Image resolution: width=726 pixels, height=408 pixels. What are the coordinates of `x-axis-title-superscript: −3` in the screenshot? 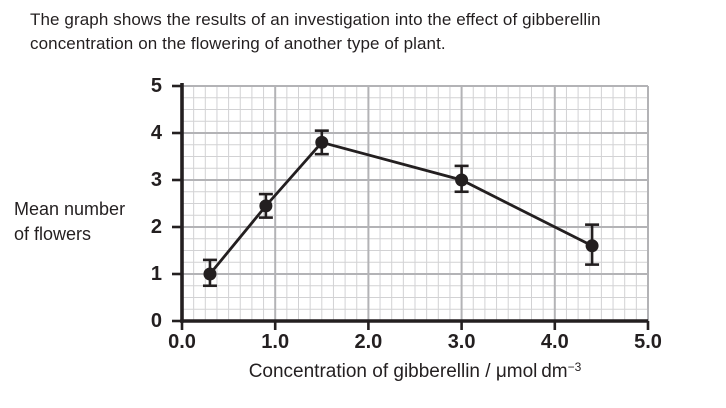 It's located at (574, 367).